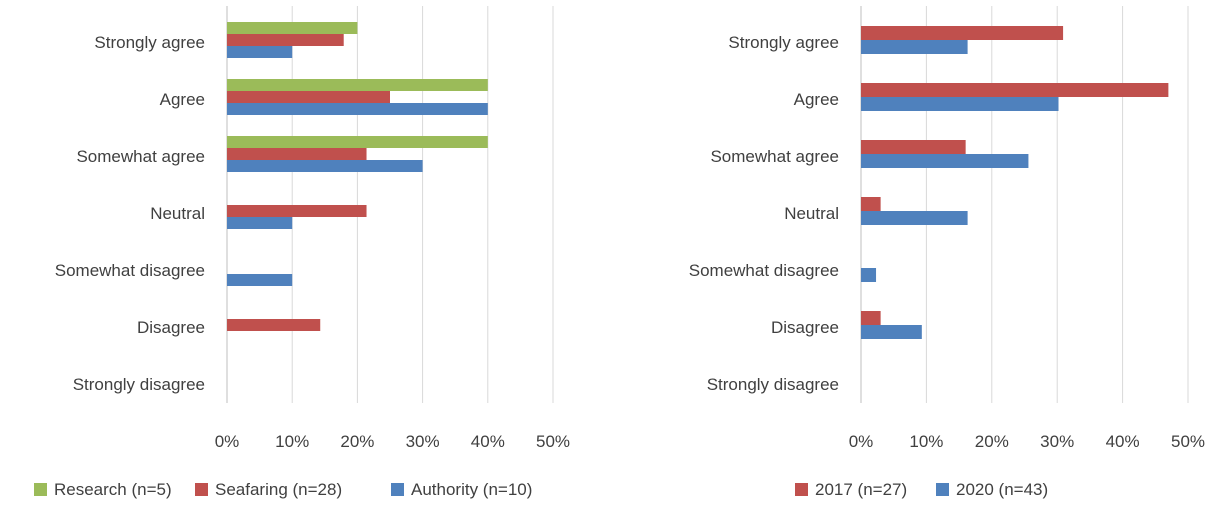 Image resolution: width=1219 pixels, height=509 pixels. What do you see at coordinates (113, 489) in the screenshot?
I see `legend-label: Research (n=5)` at bounding box center [113, 489].